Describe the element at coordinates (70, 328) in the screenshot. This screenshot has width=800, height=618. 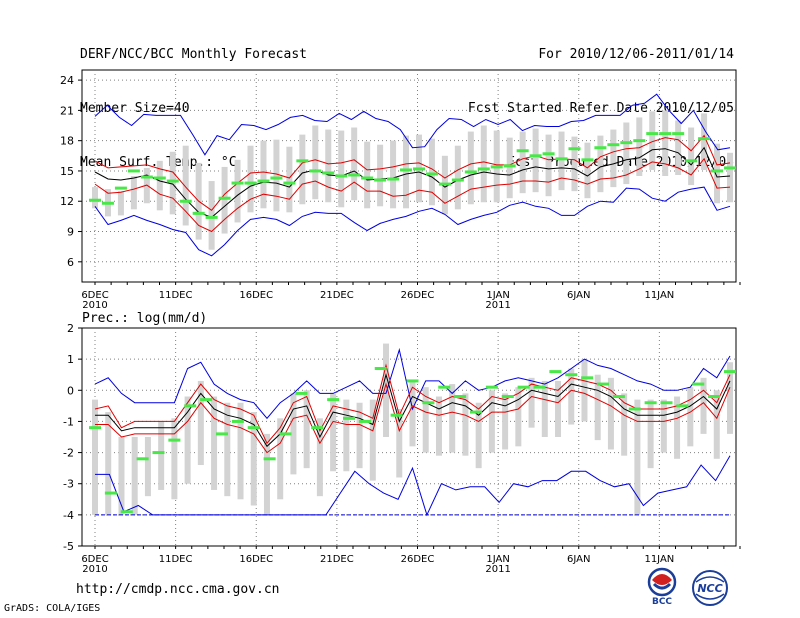
I see `prec-ytick-label: 2` at that location.